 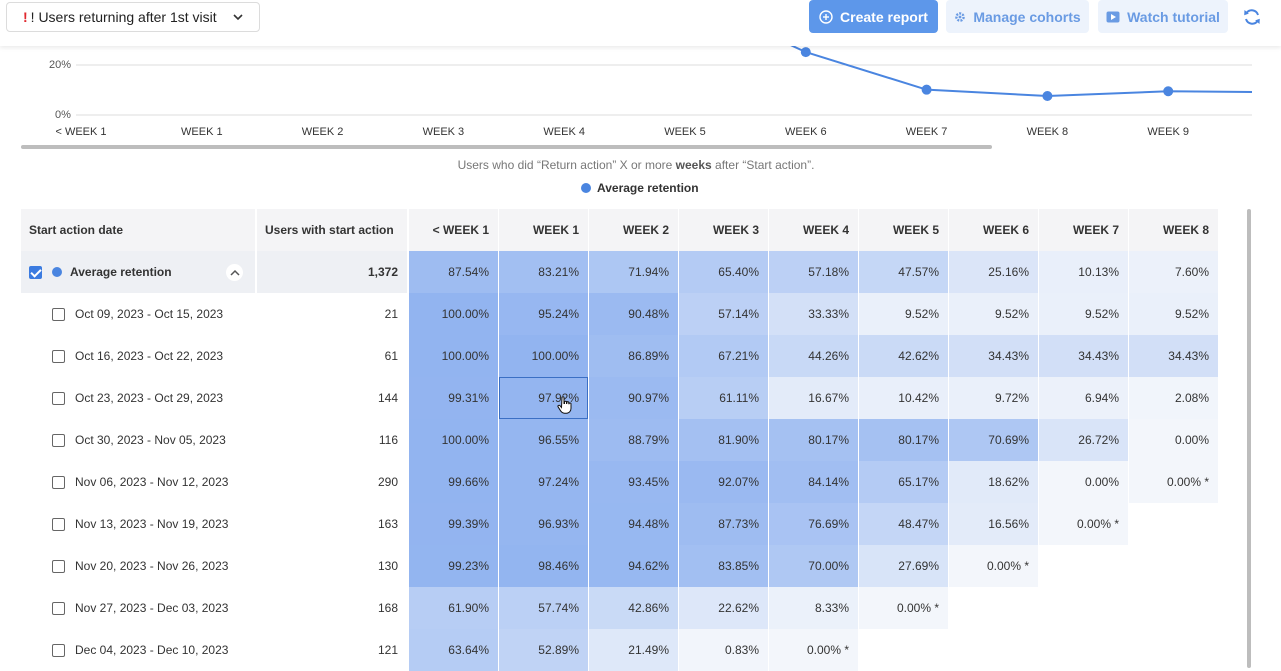 What do you see at coordinates (1163, 16) in the screenshot?
I see `watch-tutorial-button: Watch tutorial` at bounding box center [1163, 16].